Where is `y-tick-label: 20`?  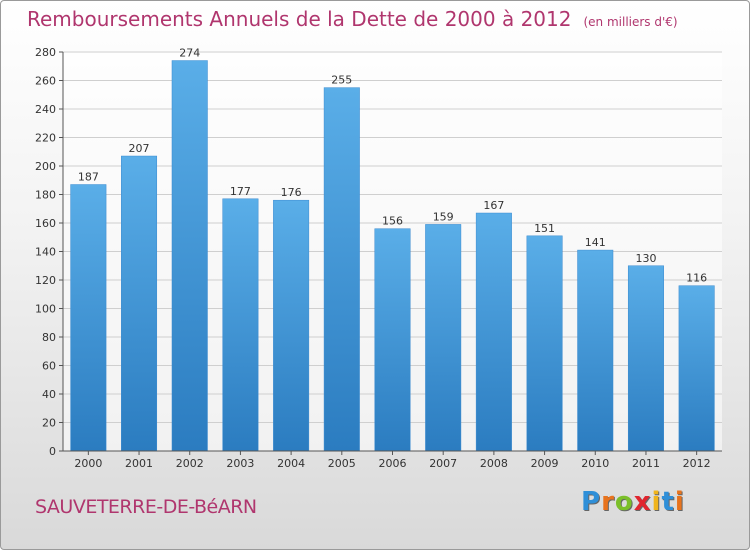
y-tick-label: 20 is located at coordinates (49, 423).